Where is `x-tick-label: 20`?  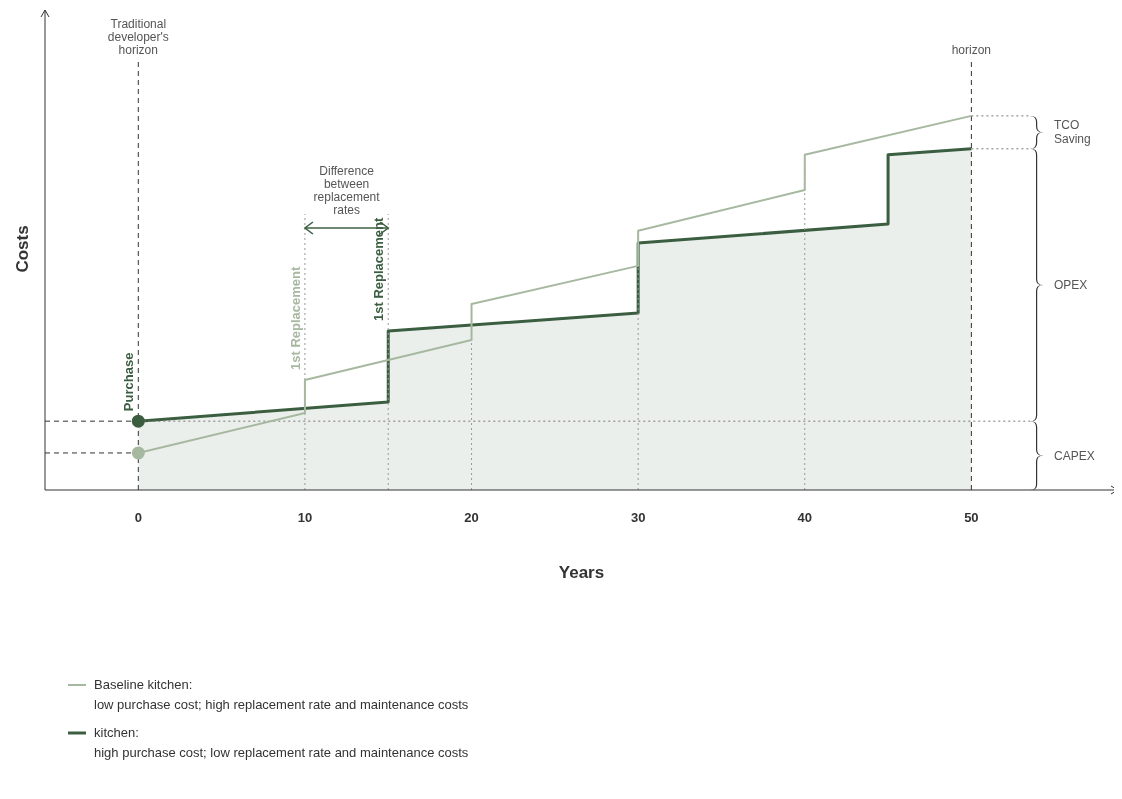
x-tick-label: 20 is located at coordinates (471, 517).